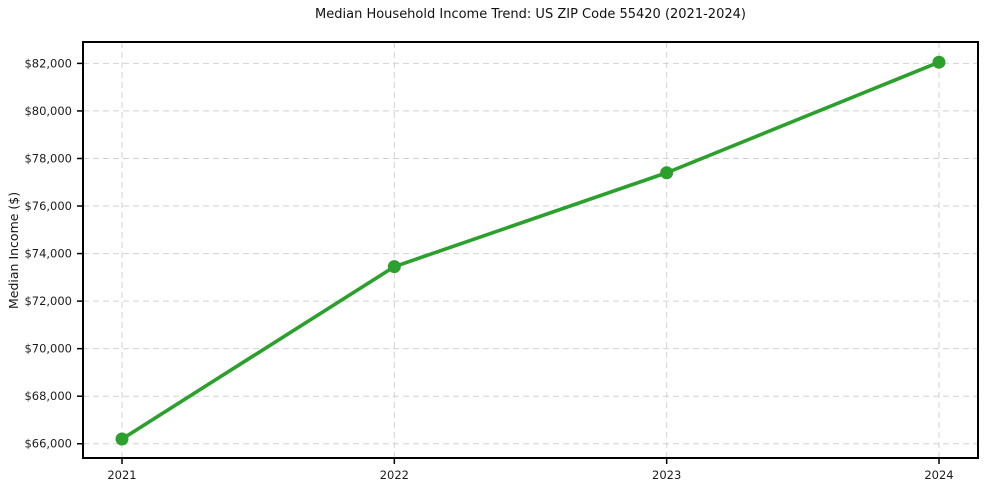 This screenshot has height=490, width=989. I want to click on x-tick-label: 2022, so click(394, 475).